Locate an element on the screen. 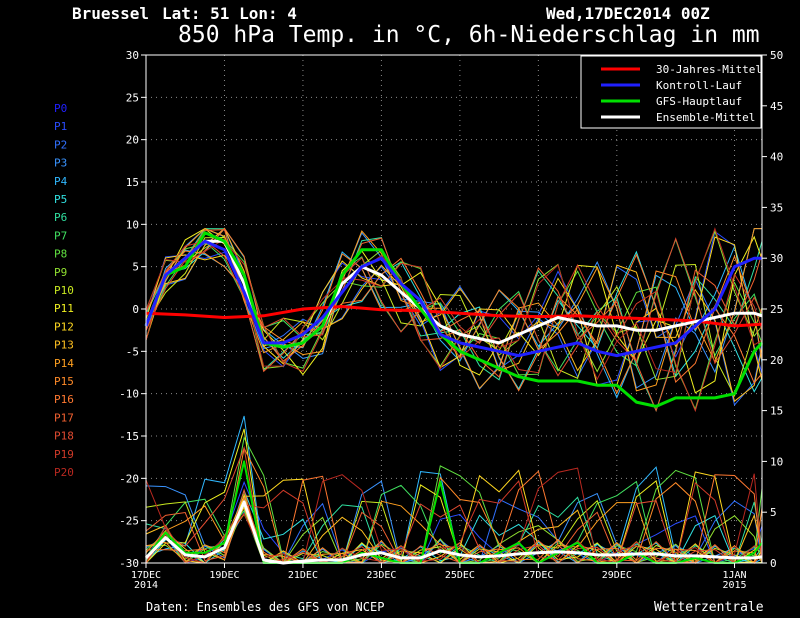 This screenshot has width=800, height=618. member-precip-p15 is located at coordinates (454, 505).